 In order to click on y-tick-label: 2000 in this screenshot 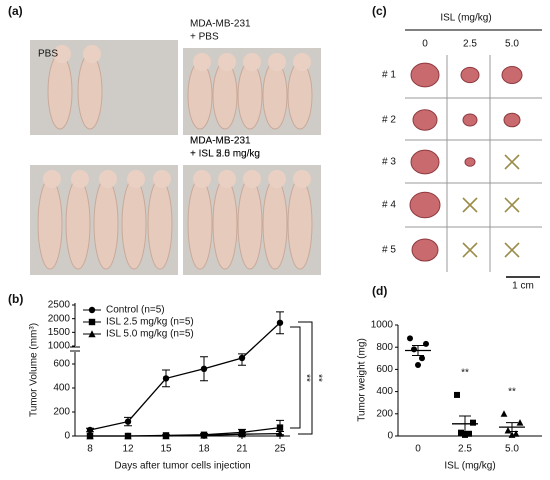, I will do `click(59, 318)`.